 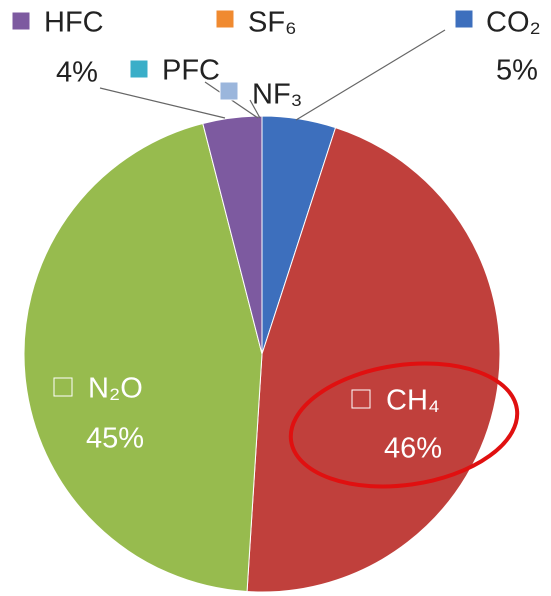 What do you see at coordinates (413, 401) in the screenshot?
I see `slice-label: CH₄` at bounding box center [413, 401].